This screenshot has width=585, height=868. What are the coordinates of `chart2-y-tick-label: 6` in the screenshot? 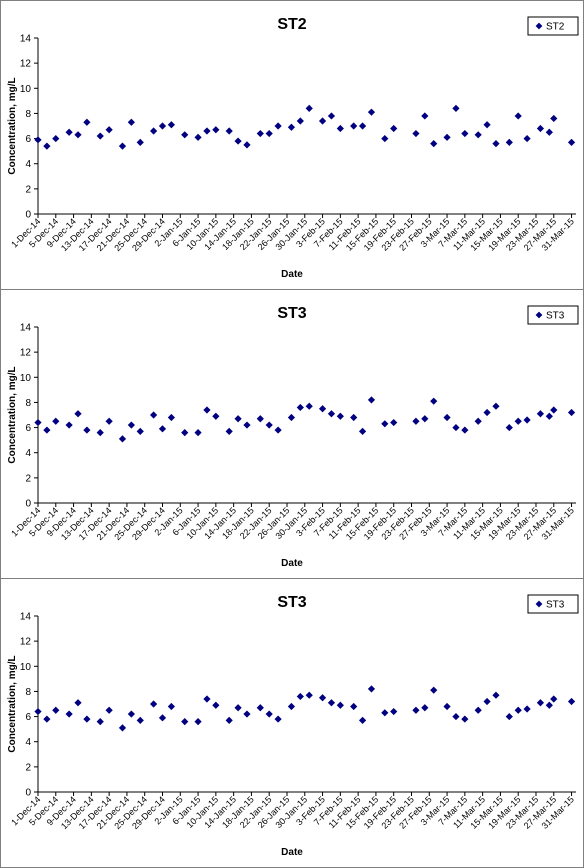 It's located at (28, 717).